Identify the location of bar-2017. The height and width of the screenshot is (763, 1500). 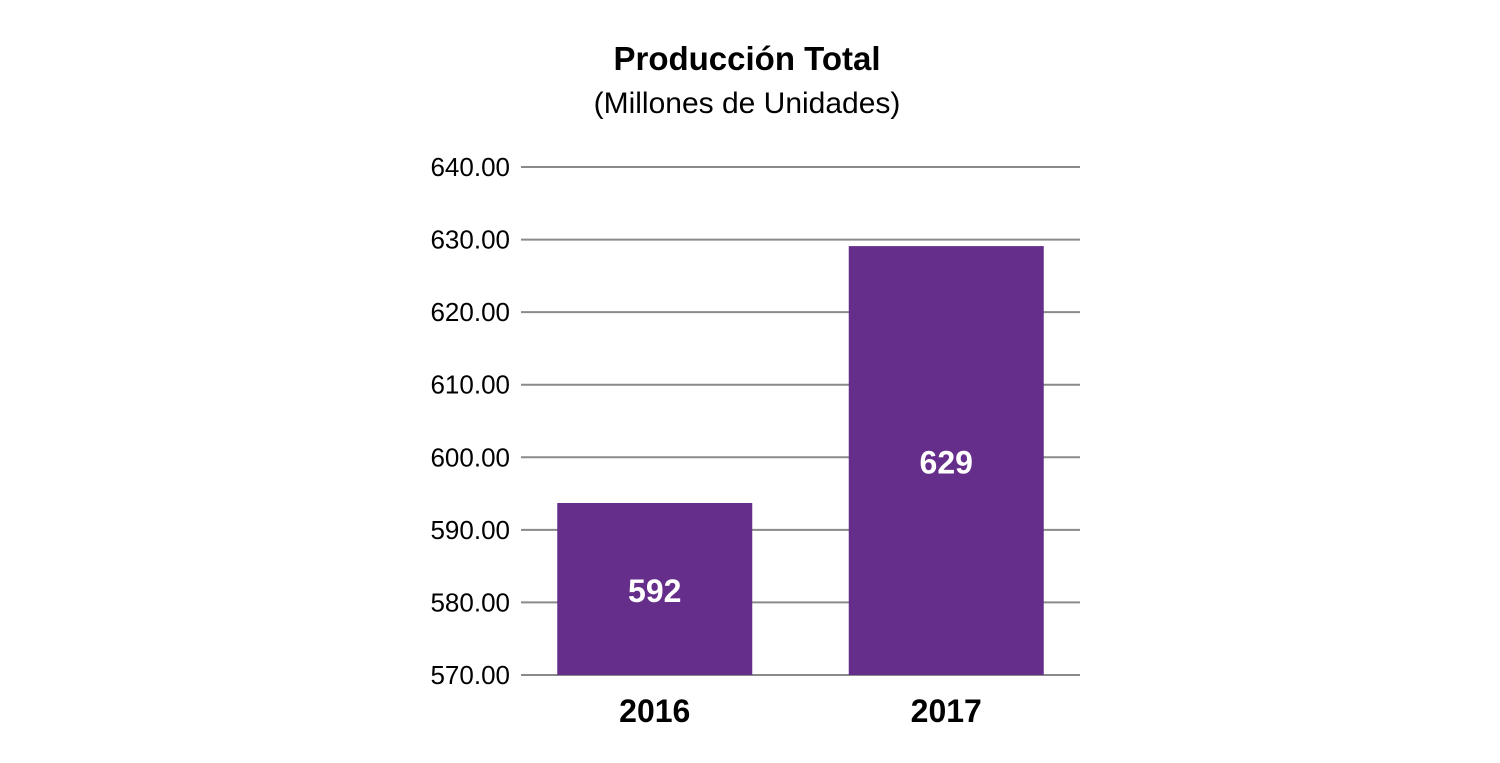
(946, 461).